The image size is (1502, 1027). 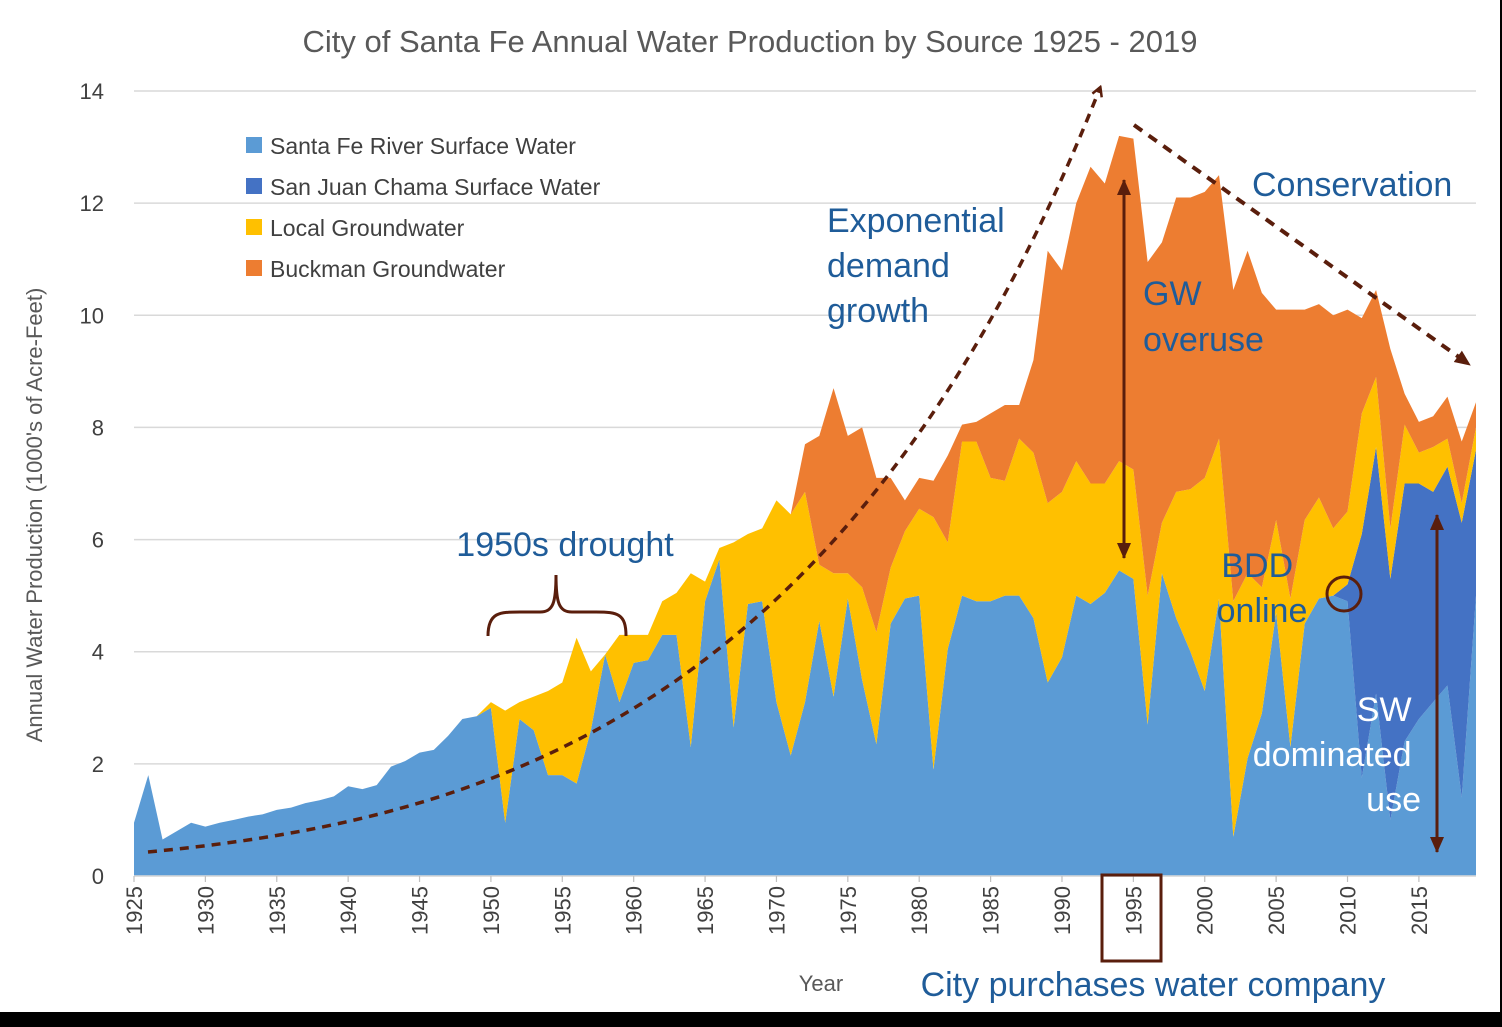 I want to click on x-tick-label-1960: 1960, so click(x=634, y=910).